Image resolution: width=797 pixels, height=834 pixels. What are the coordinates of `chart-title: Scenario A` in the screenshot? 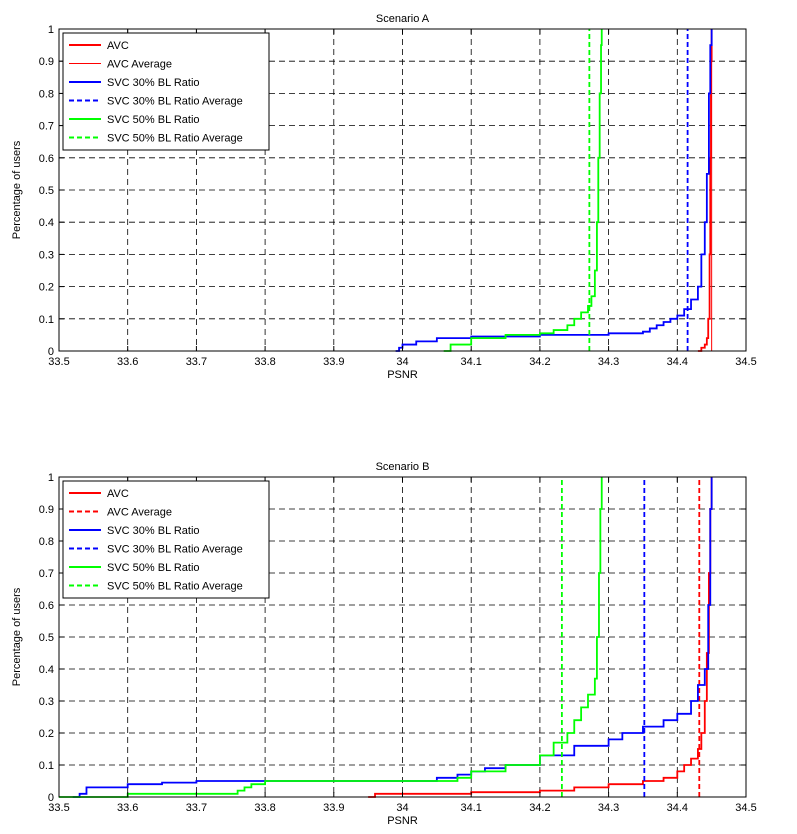 It's located at (403, 19).